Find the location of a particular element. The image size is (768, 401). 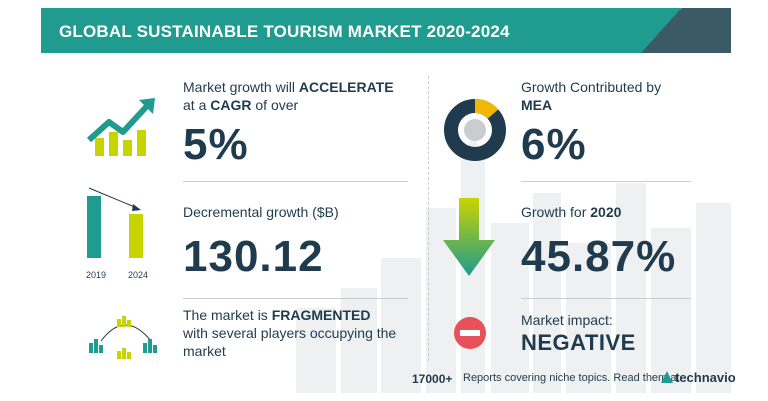

region-label-line2: MEA is located at coordinates (537, 105).